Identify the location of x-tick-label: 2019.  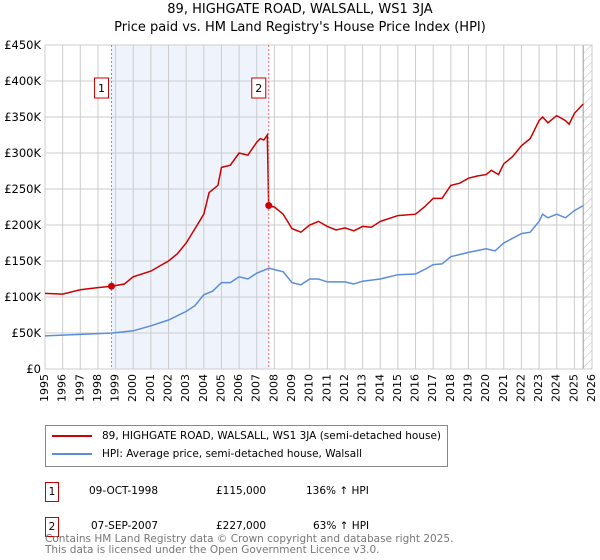
(467, 388).